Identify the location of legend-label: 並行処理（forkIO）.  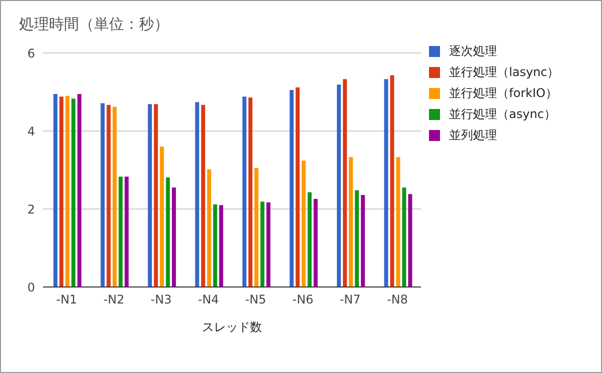
(503, 93).